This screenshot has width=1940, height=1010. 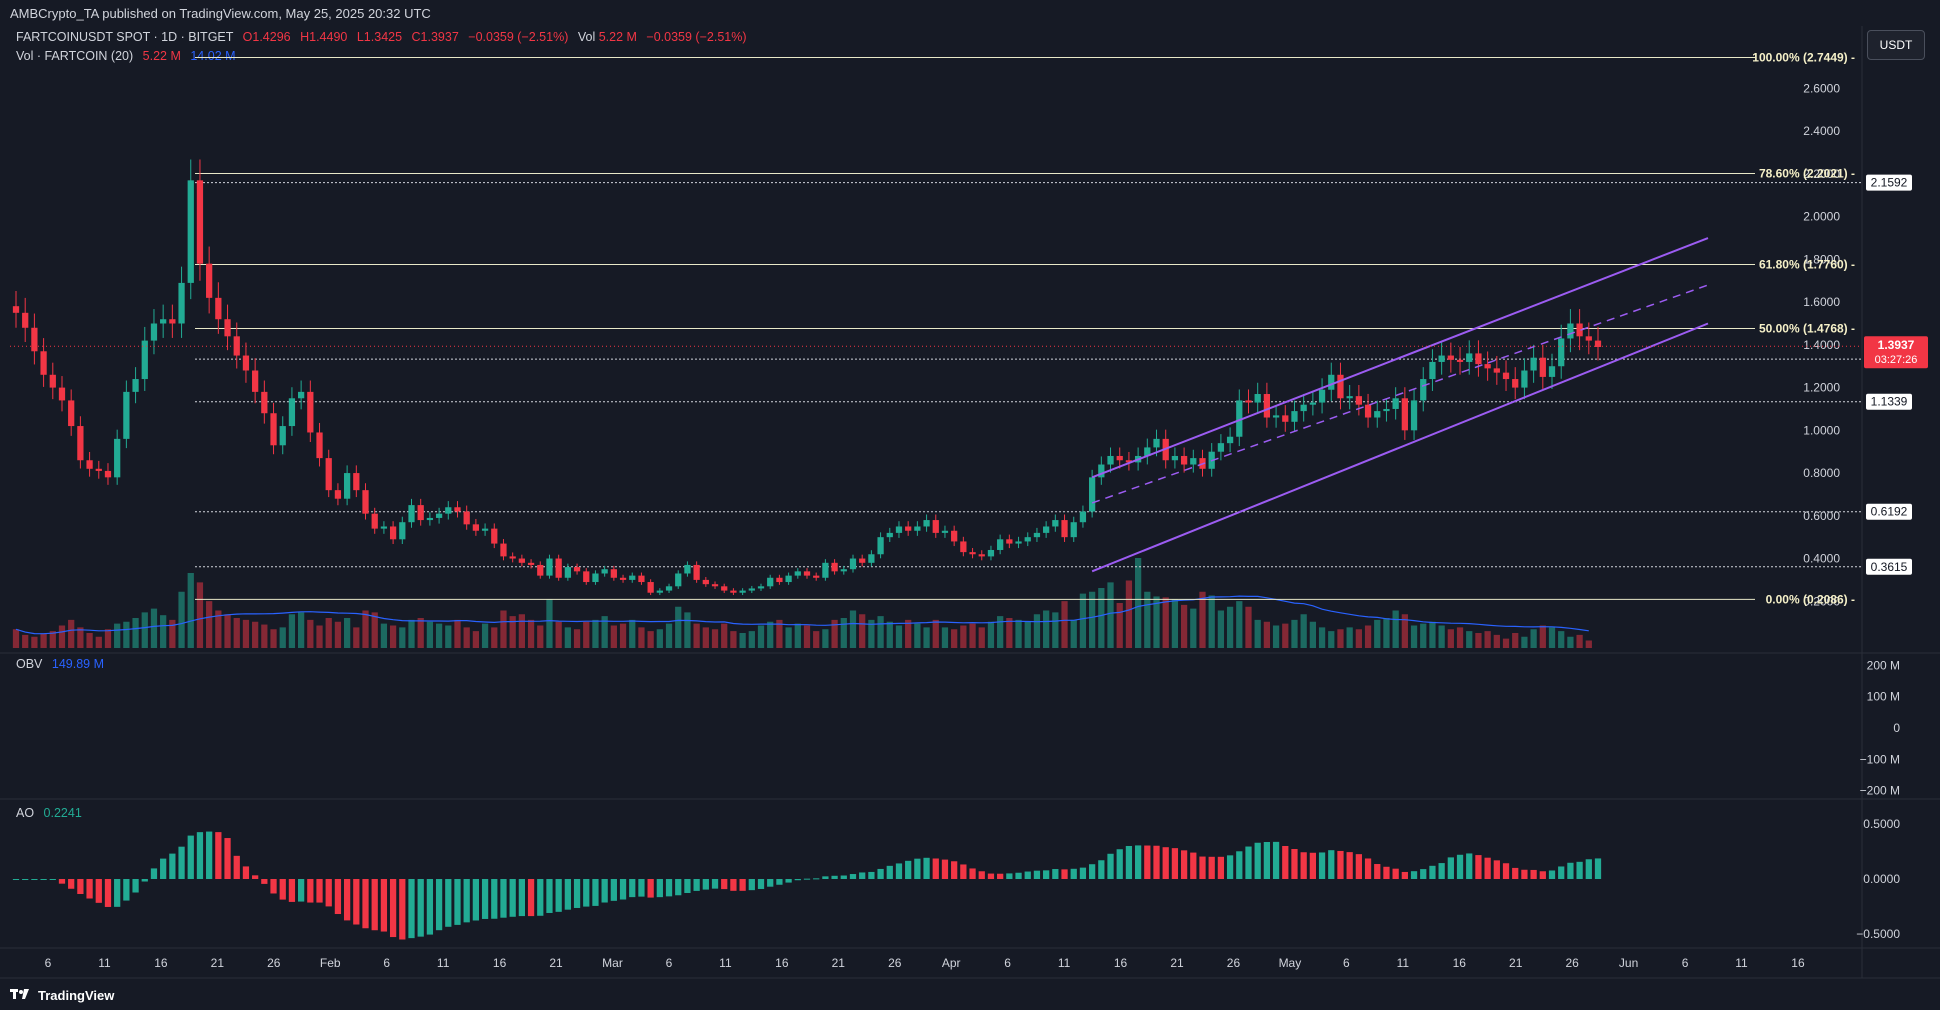 What do you see at coordinates (1889, 401) in the screenshot?
I see `level-tag` at bounding box center [1889, 401].